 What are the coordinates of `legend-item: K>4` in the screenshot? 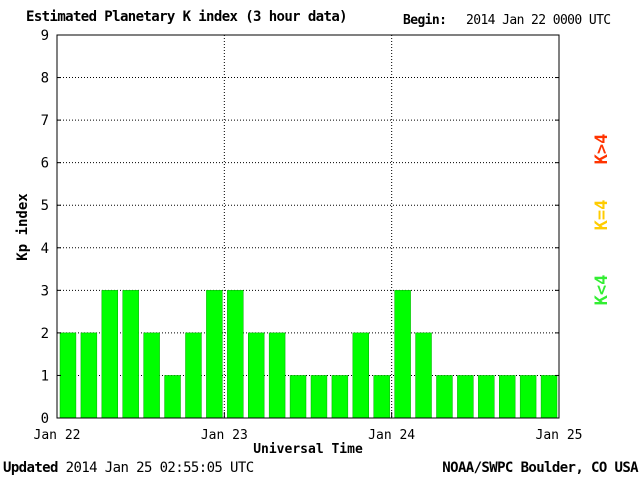 It's located at (602, 149).